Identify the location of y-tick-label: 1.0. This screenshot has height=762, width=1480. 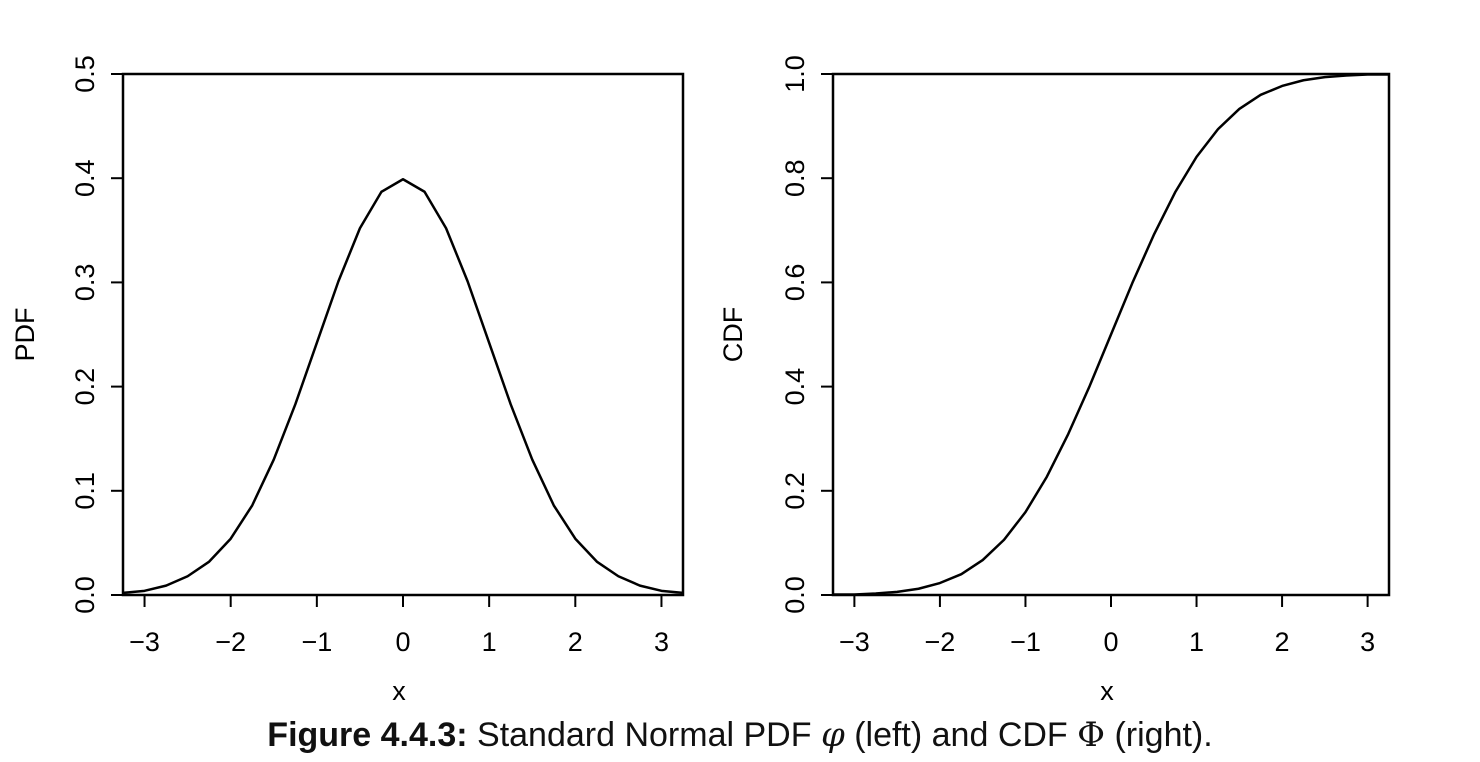
(795, 74).